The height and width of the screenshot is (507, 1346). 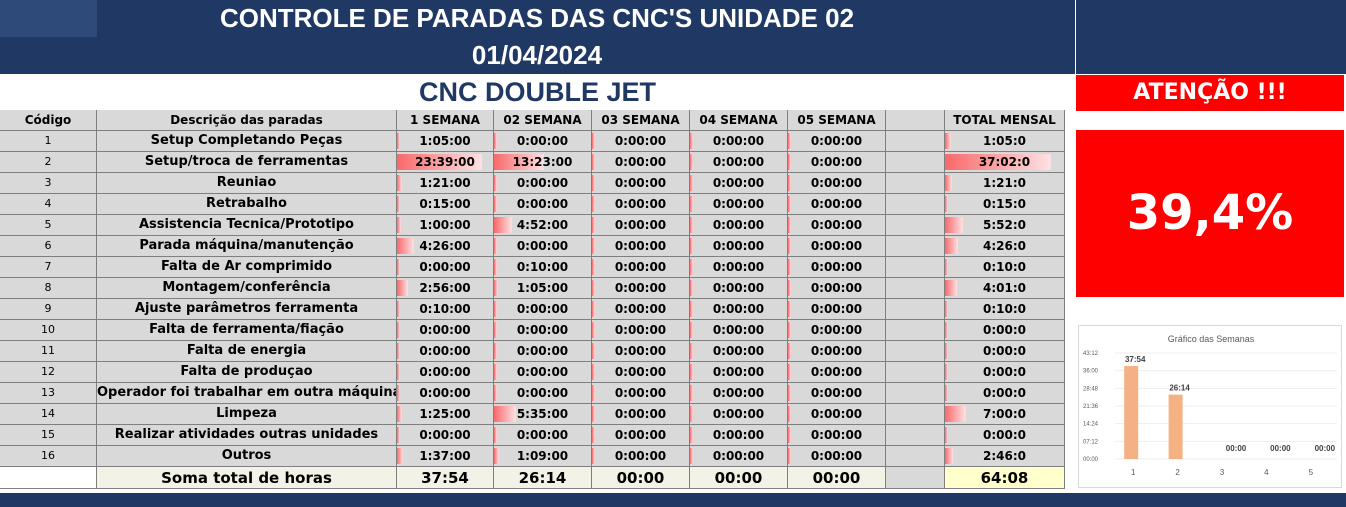 I want to click on row-description: Falta de energia, so click(x=247, y=351).